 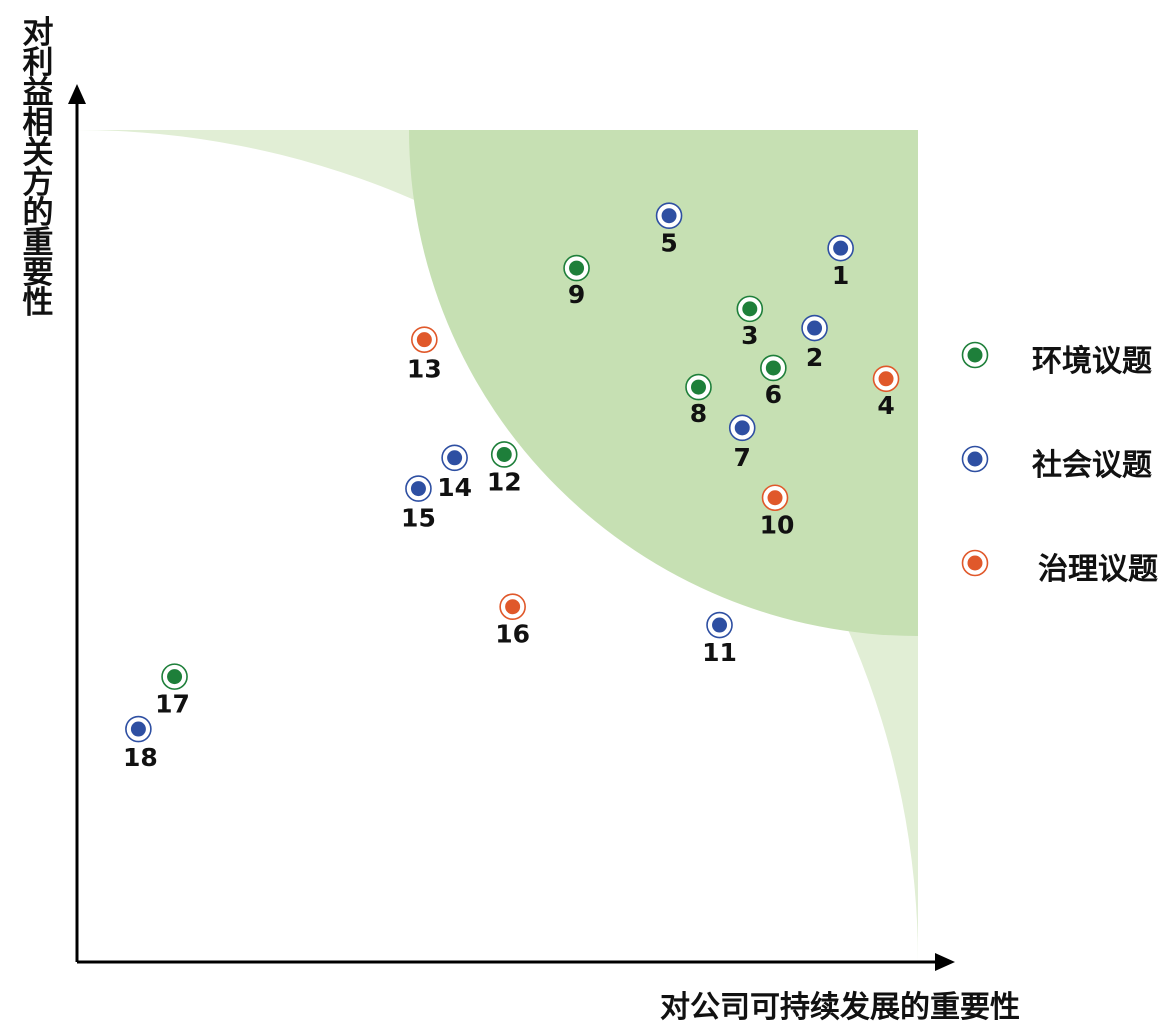 I want to click on data-point-1: 1, so click(x=840, y=262).